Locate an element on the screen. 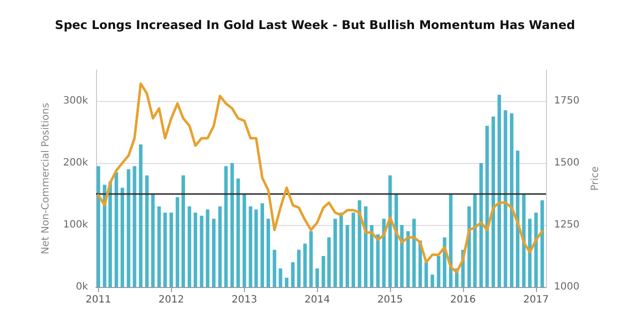  x-tick-label: 2017 is located at coordinates (536, 300).